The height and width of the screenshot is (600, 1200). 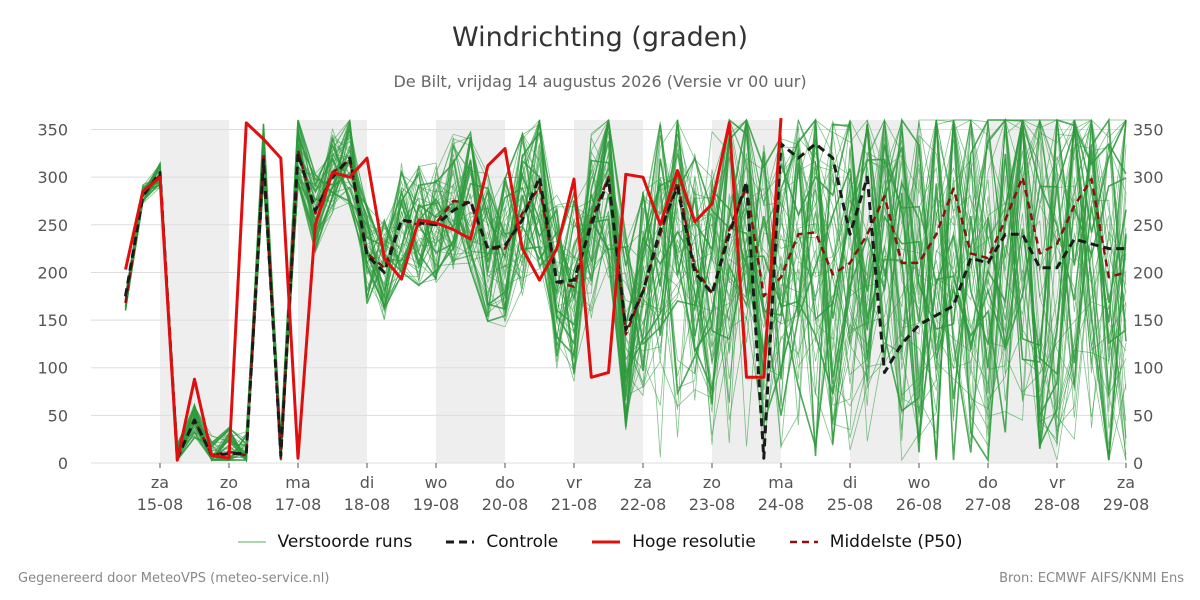 I want to click on x-tick-date: 19-08, so click(x=436, y=504).